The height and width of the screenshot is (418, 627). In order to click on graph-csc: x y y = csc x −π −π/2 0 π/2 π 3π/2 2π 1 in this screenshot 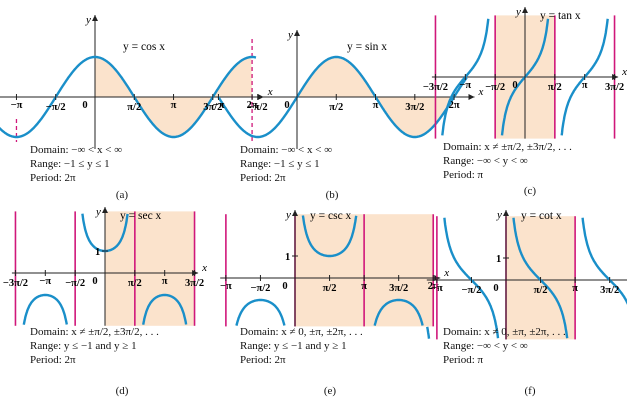, I will do `click(334, 268)`.